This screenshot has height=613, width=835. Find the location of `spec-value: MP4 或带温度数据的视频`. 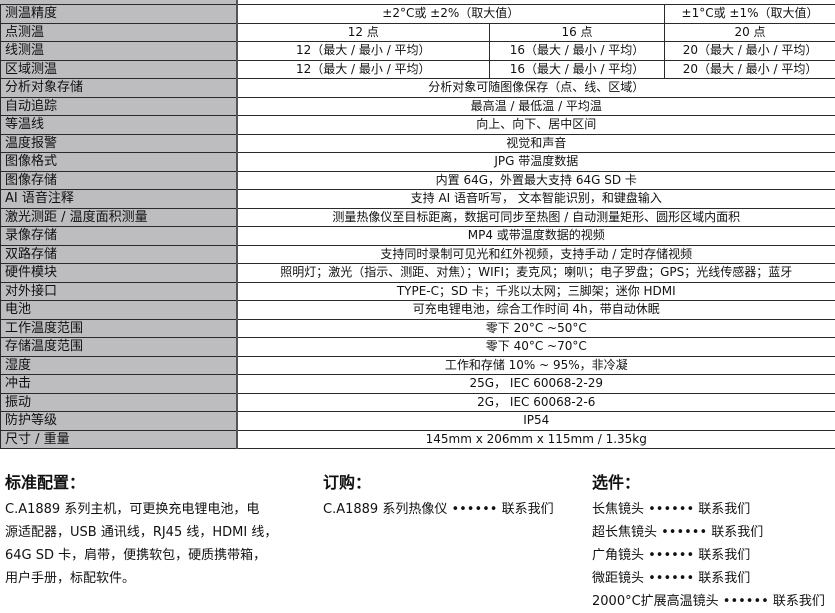

spec-value: MP4 或带温度数据的视频 is located at coordinates (536, 236).